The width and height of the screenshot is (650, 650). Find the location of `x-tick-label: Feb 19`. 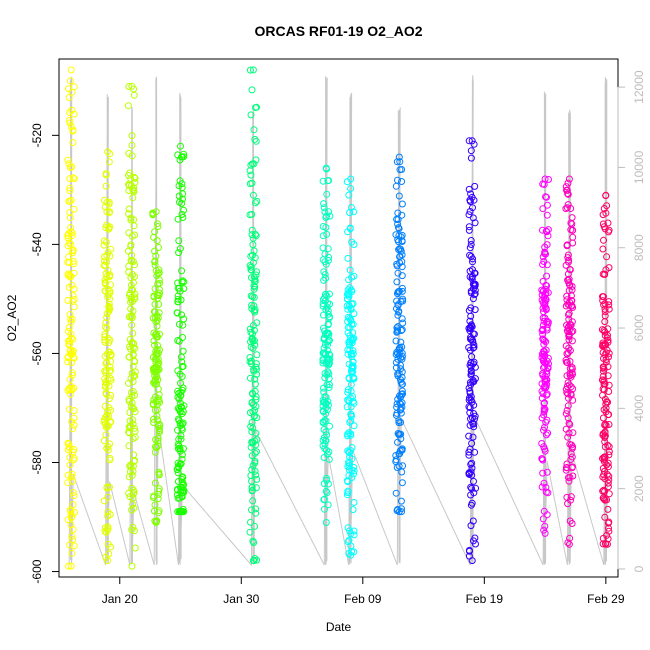

x-tick-label: Feb 19 is located at coordinates (485, 599).